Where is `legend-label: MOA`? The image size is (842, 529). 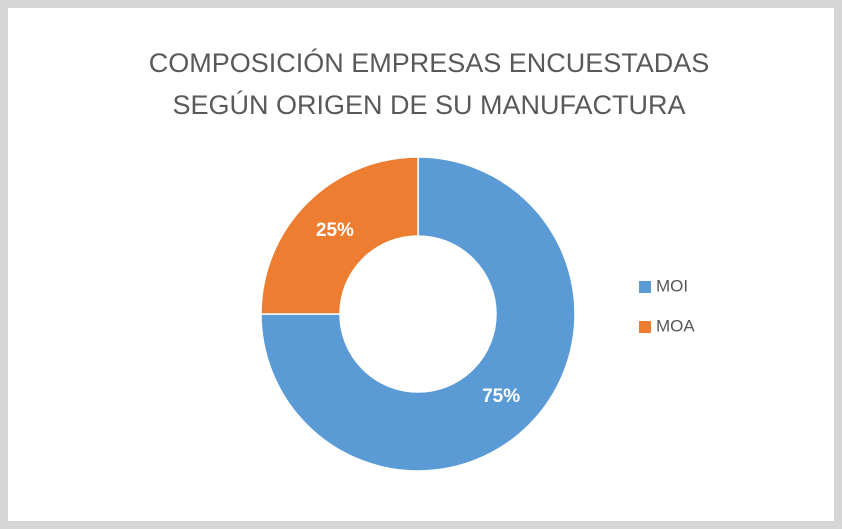 legend-label: MOA is located at coordinates (675, 325).